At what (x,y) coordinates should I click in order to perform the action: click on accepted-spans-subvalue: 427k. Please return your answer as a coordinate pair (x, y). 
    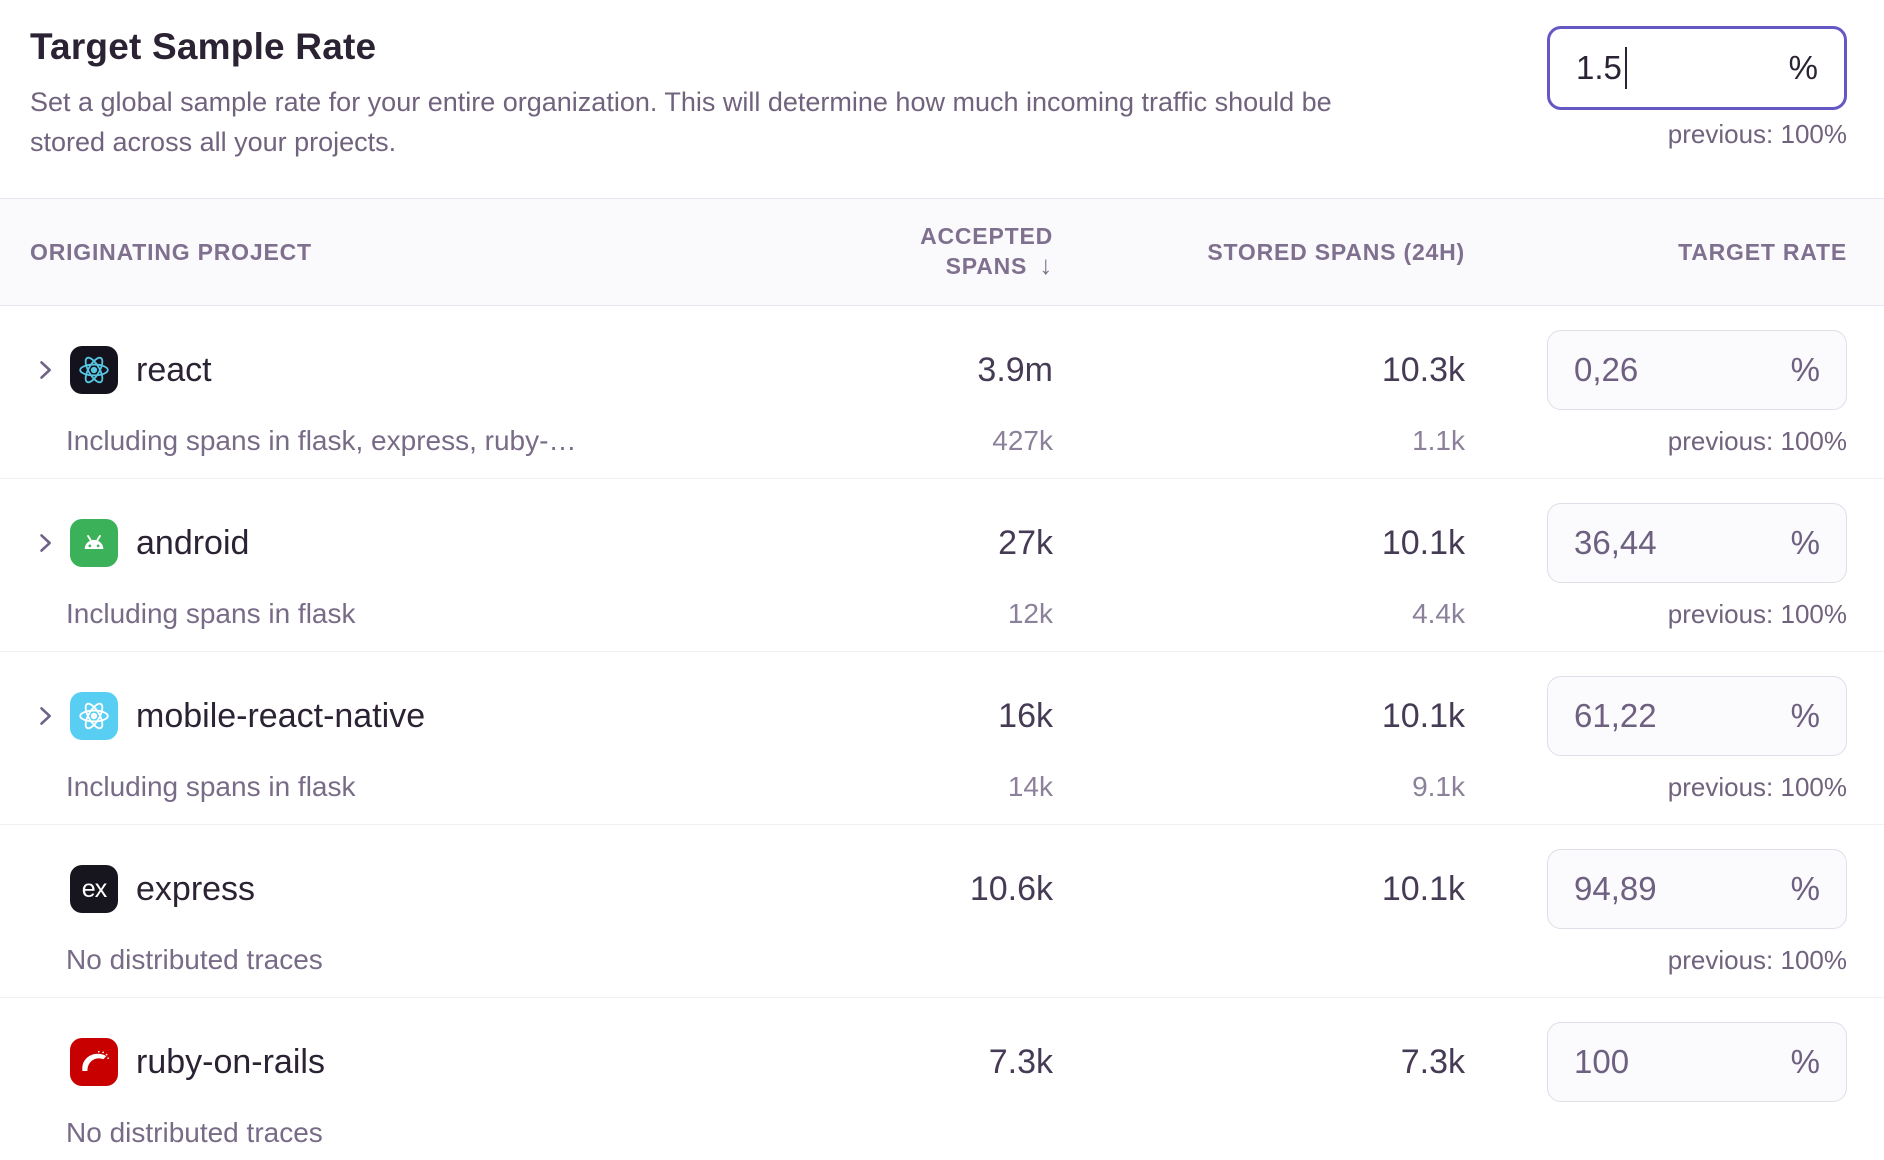
    Looking at the image, I should click on (1022, 440).